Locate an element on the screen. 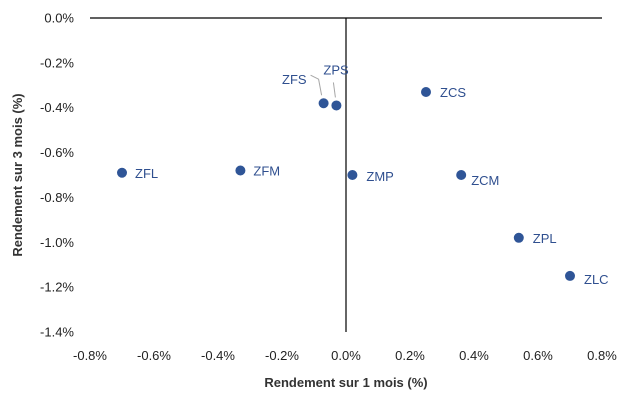  y-tick-label: -0.8% is located at coordinates (57, 197).